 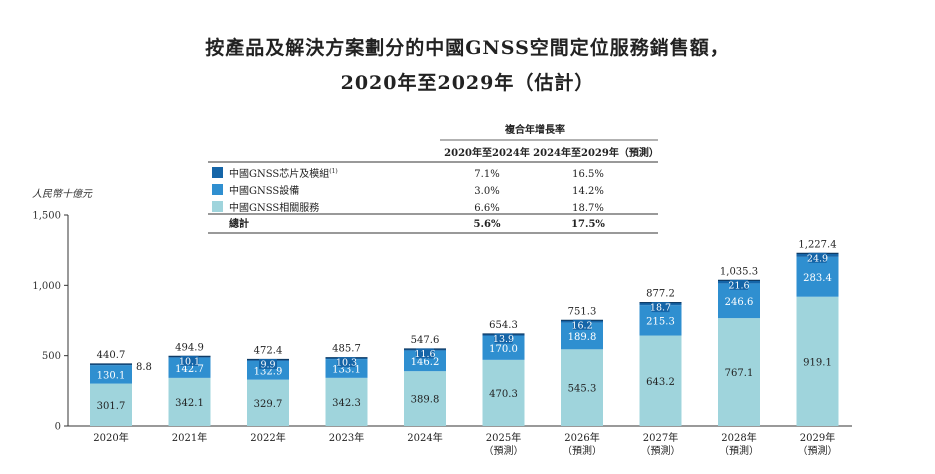 I want to click on page-title-line2: 2020年至2029年（估計）, so click(x=467, y=83).